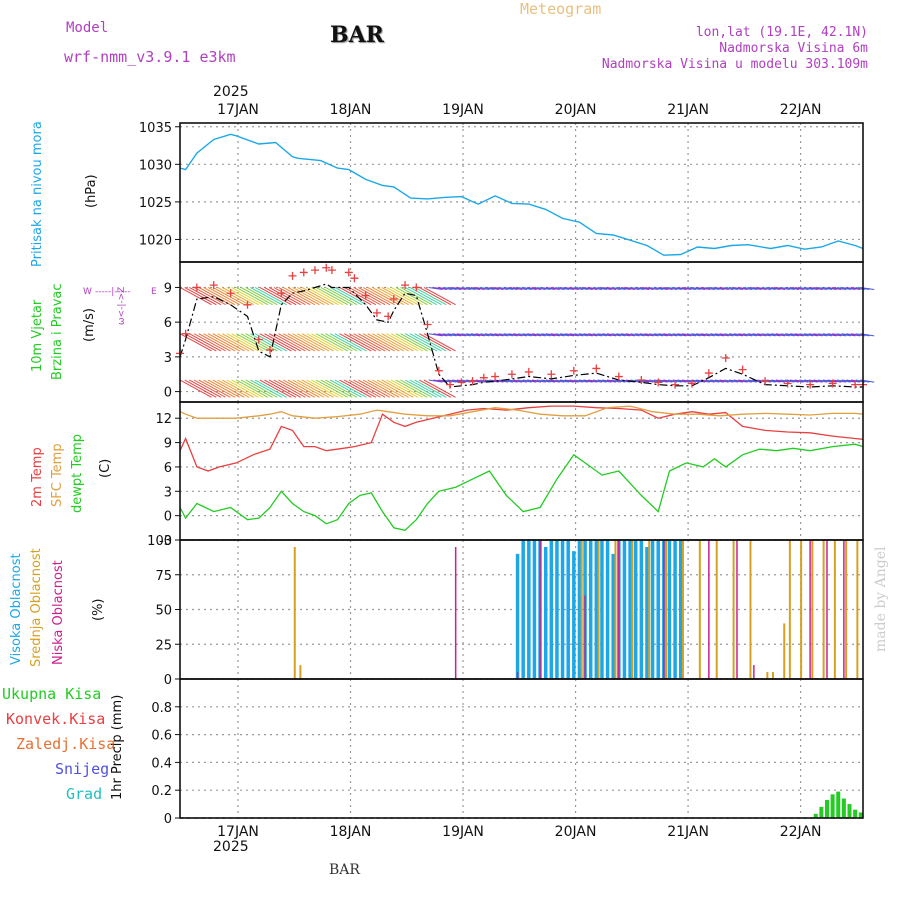 The width and height of the screenshot is (900, 900). I want to click on bottom-date-label: 20JAN, so click(576, 832).